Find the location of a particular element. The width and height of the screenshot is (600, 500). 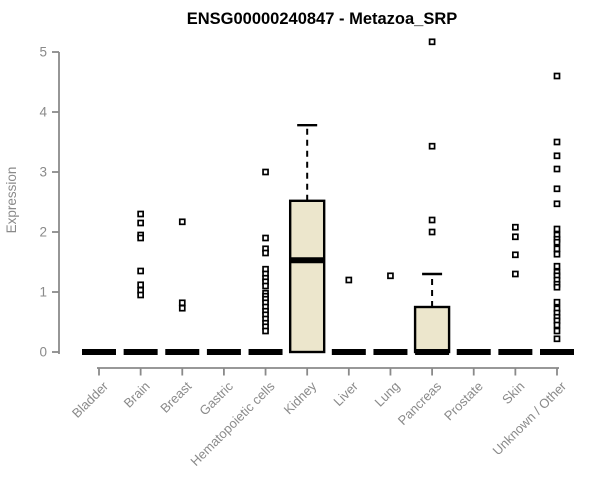

y-tick-label: 4 is located at coordinates (43, 112).